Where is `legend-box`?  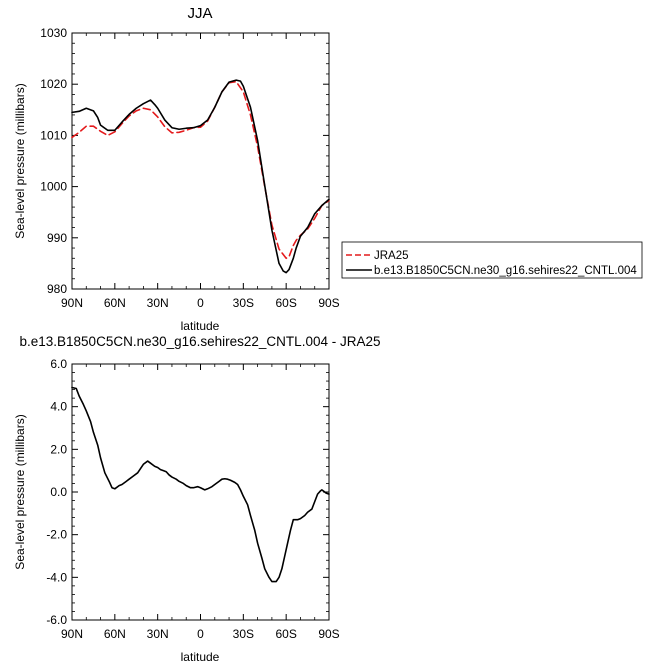 legend-box is located at coordinates (492, 260).